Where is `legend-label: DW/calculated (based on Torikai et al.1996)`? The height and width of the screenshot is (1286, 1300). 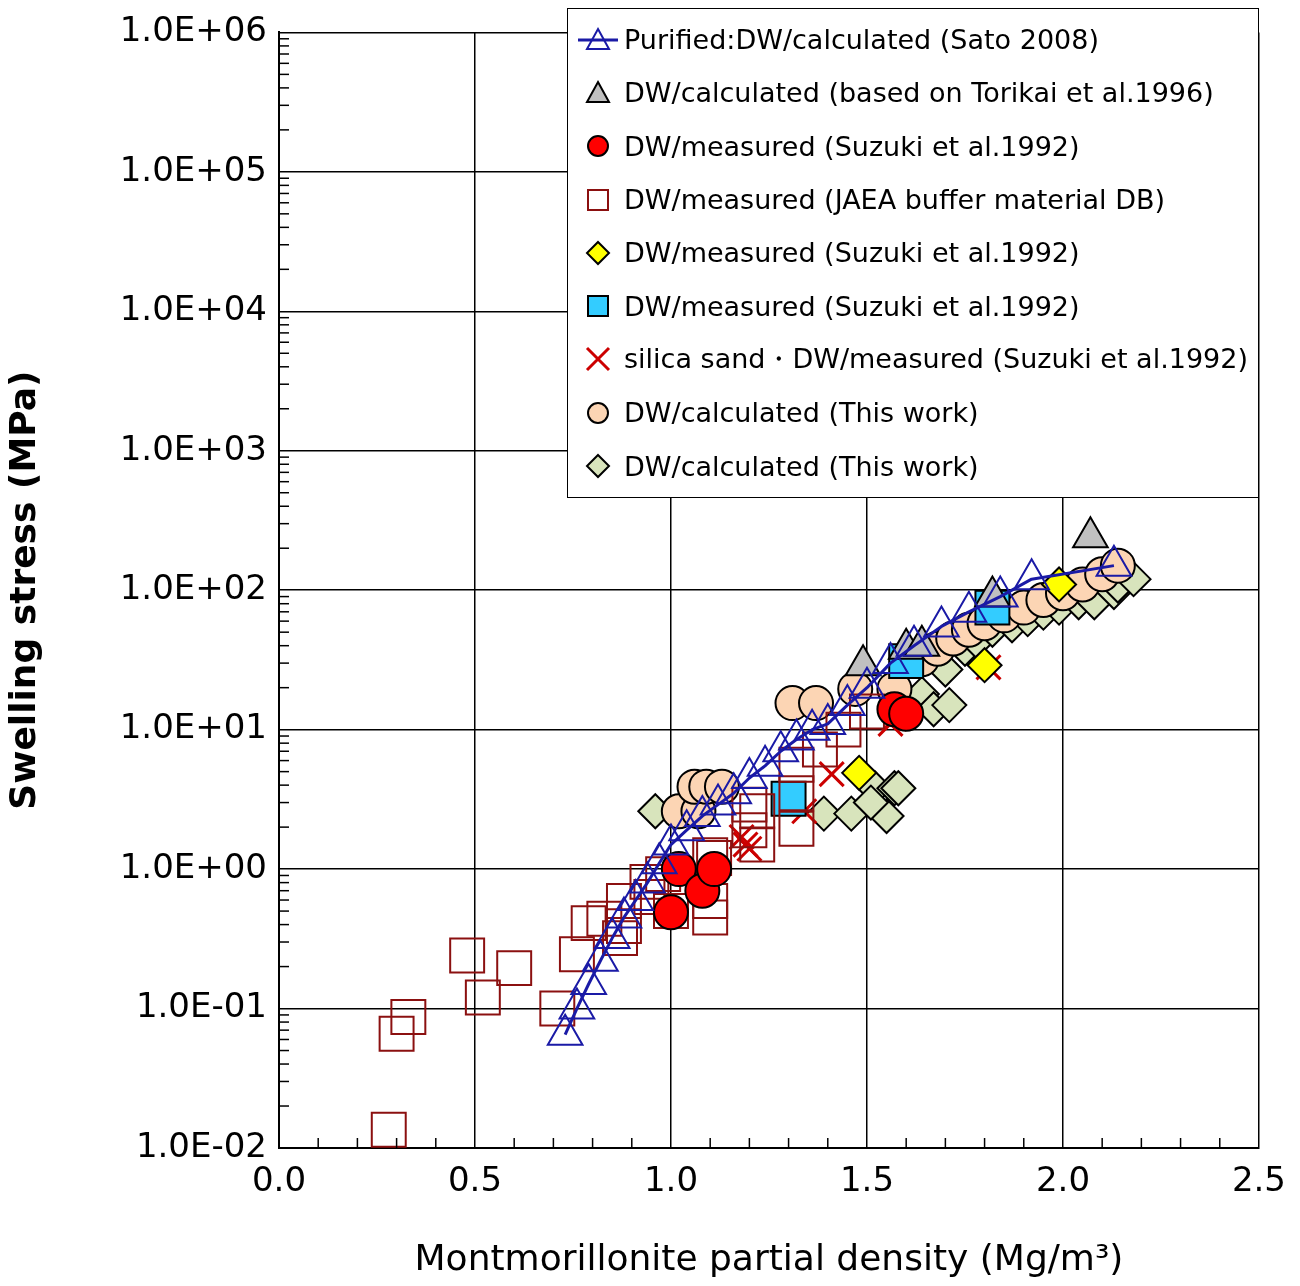 legend-label: DW/calculated (based on Torikai et al.1996) is located at coordinates (919, 93).